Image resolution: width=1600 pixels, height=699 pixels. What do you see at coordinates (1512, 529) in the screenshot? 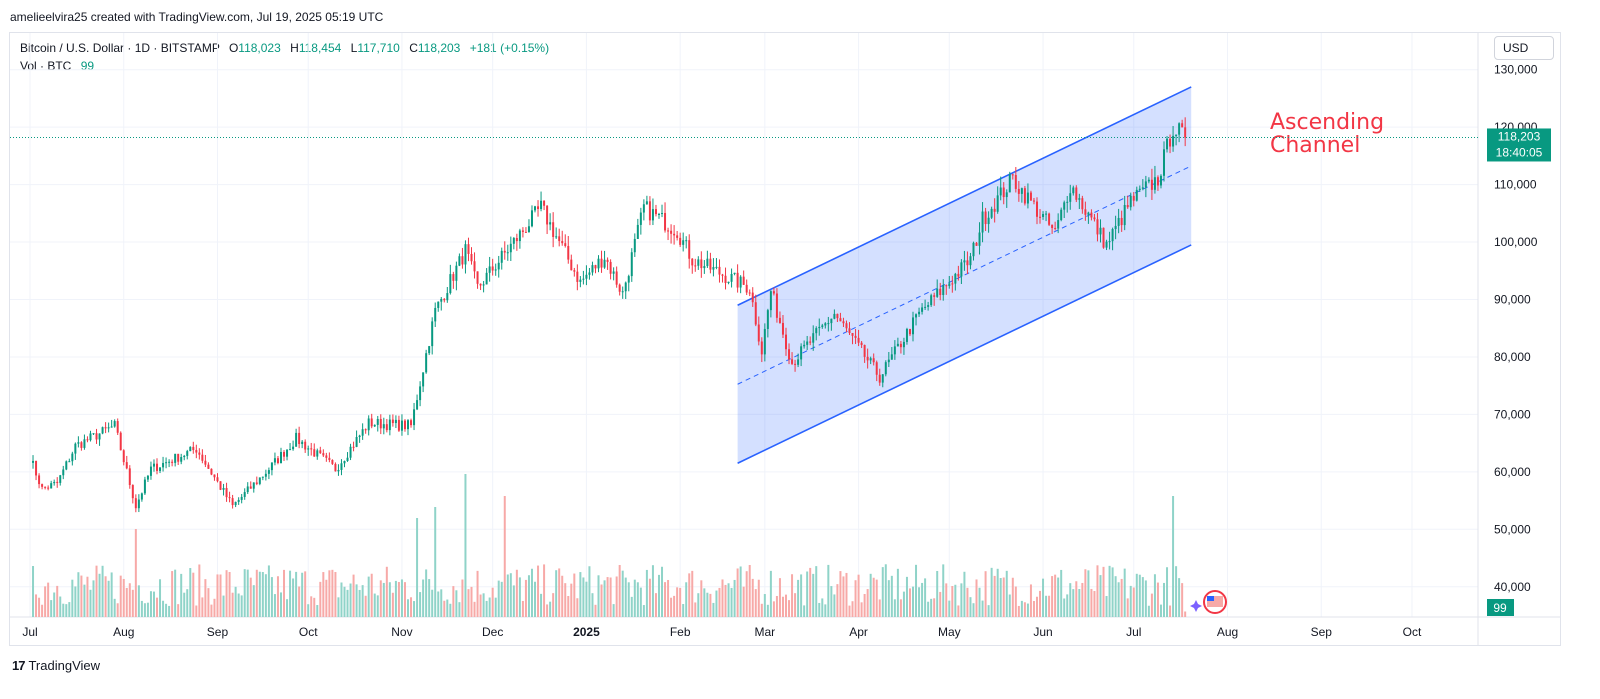
I see `y-tick-label: 50,000` at bounding box center [1512, 529].